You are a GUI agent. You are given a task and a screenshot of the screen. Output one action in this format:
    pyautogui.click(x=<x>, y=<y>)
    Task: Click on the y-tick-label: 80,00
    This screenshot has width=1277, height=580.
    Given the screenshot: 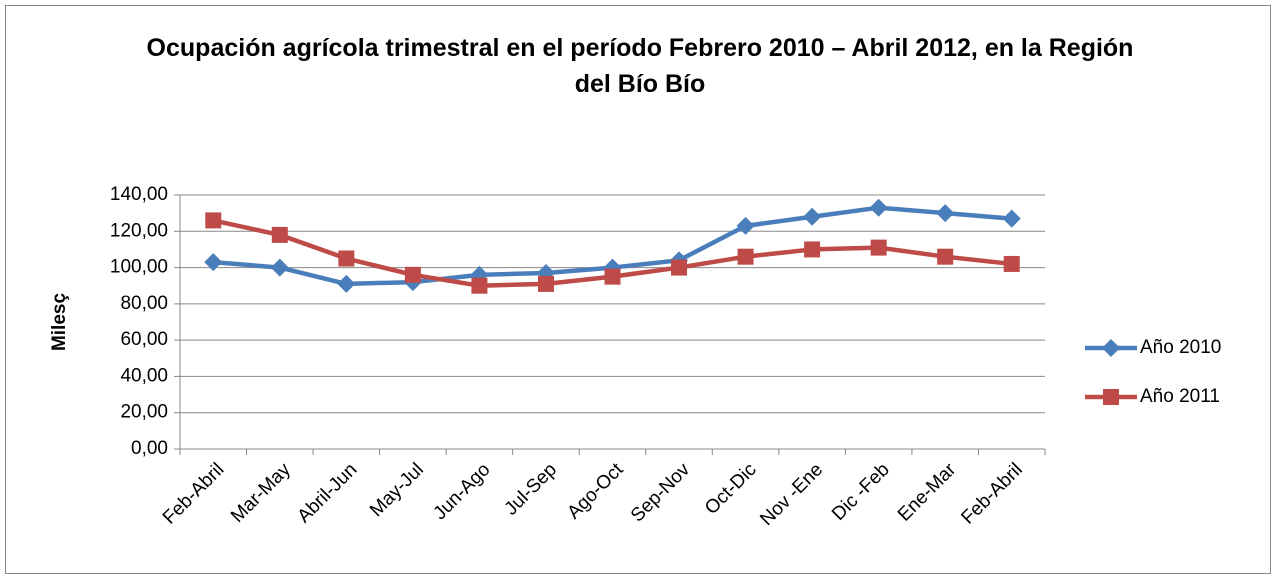 What is the action you would take?
    pyautogui.click(x=144, y=303)
    